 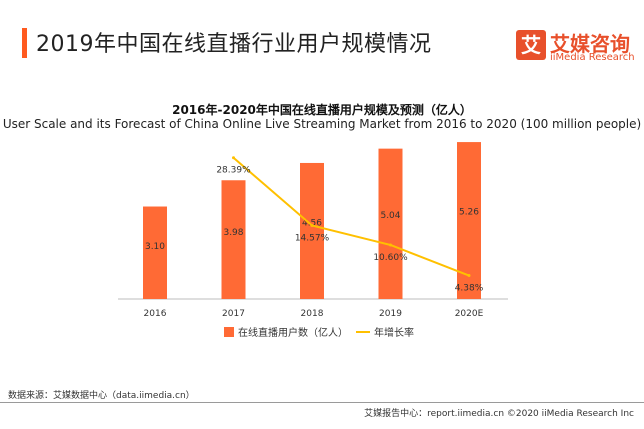 I want to click on iimedia-logo: 艾 艾媒咨询 iiMedia Research, so click(x=575, y=50).